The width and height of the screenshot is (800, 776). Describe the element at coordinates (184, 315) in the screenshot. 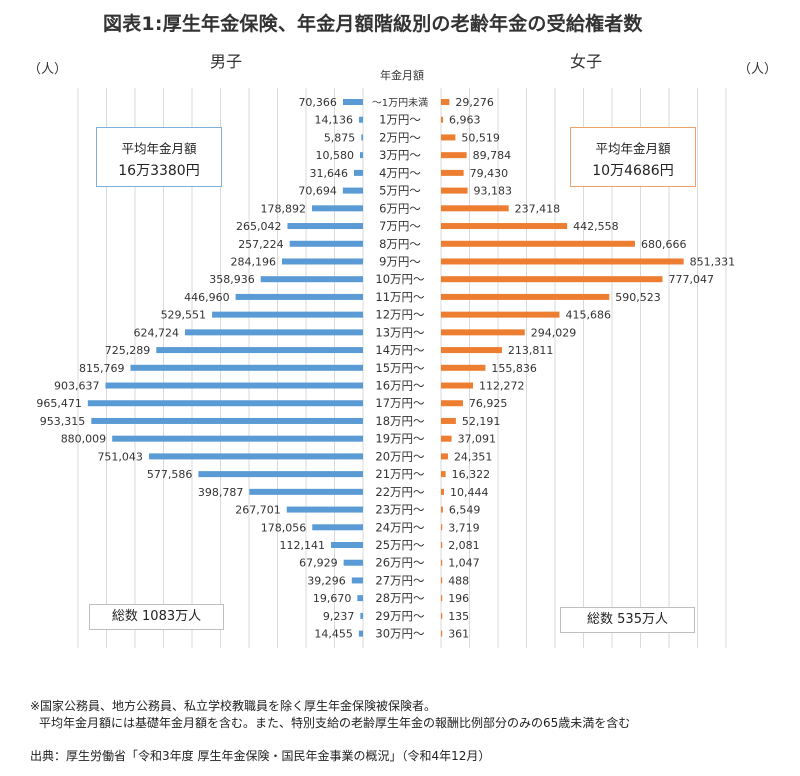

I see `male-value-label: 529,551` at that location.